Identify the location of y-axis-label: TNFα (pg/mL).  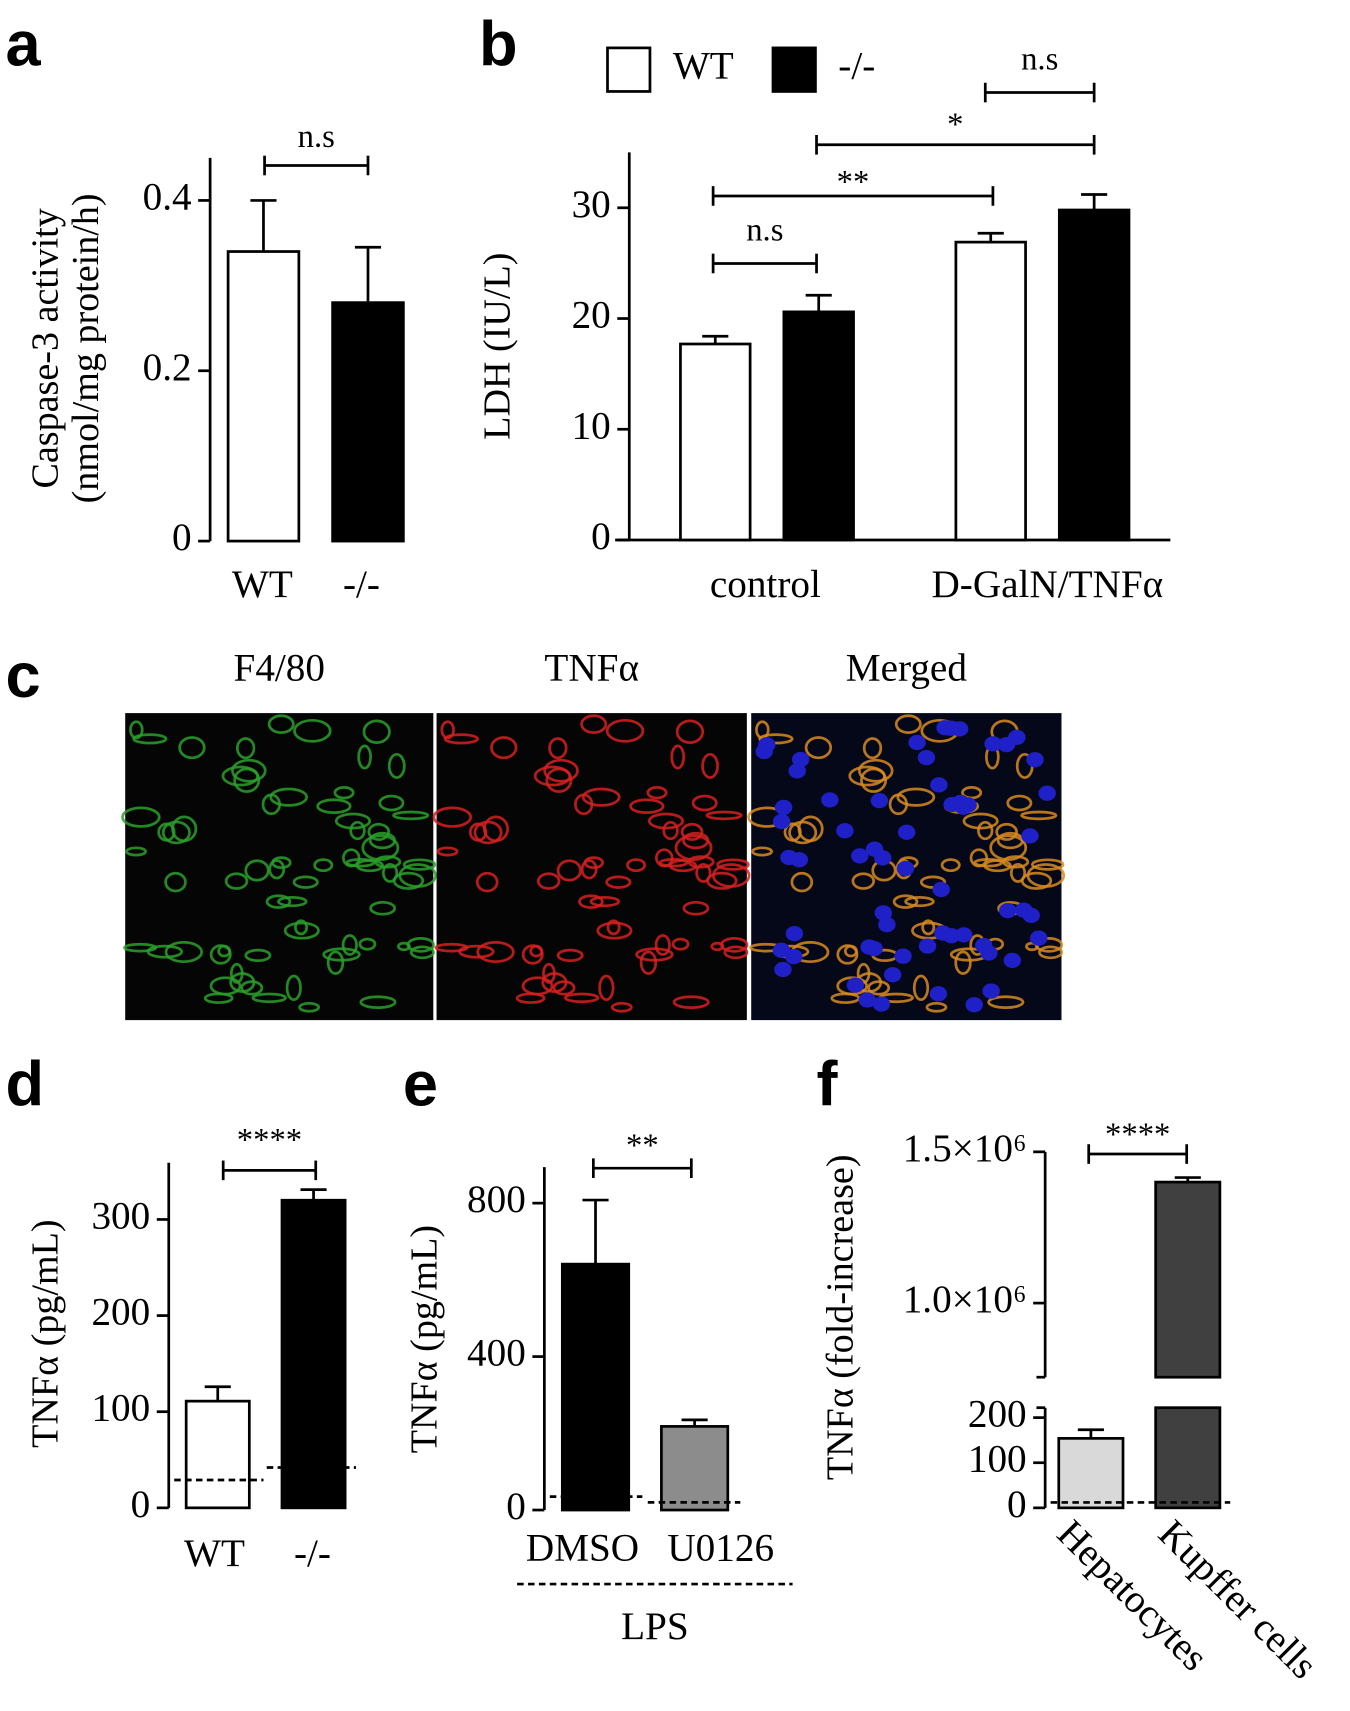
(46, 1333).